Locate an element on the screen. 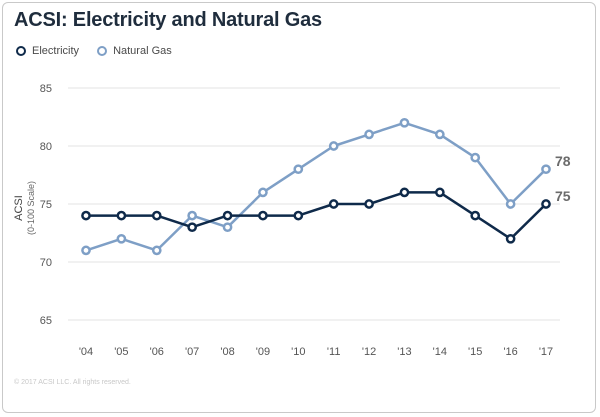 The height and width of the screenshot is (417, 600). y-axis-sublabel: (0-100 Scale) is located at coordinates (31, 208).